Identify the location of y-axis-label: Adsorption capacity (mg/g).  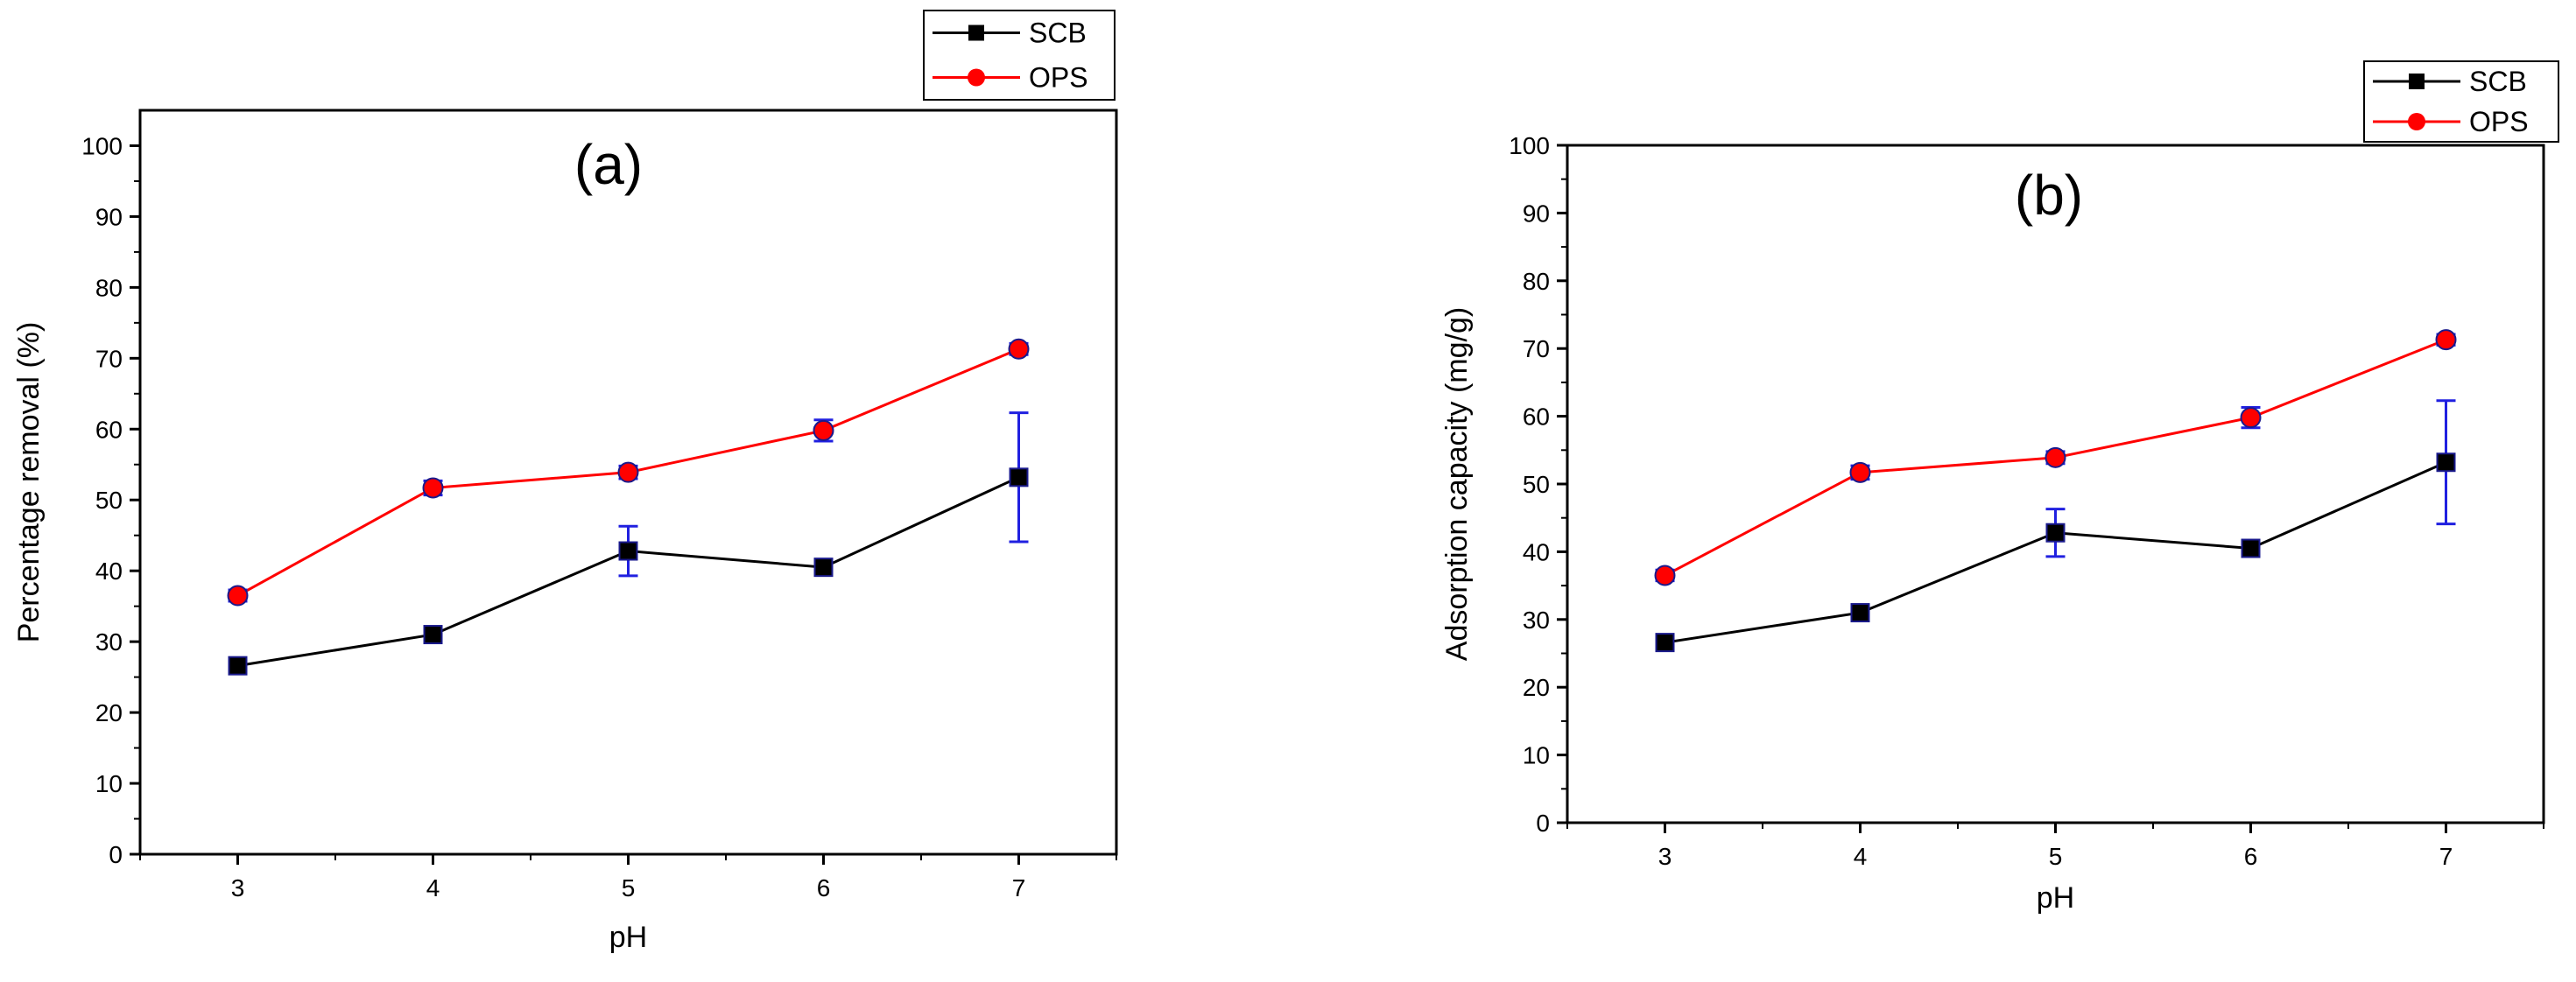
(1457, 484).